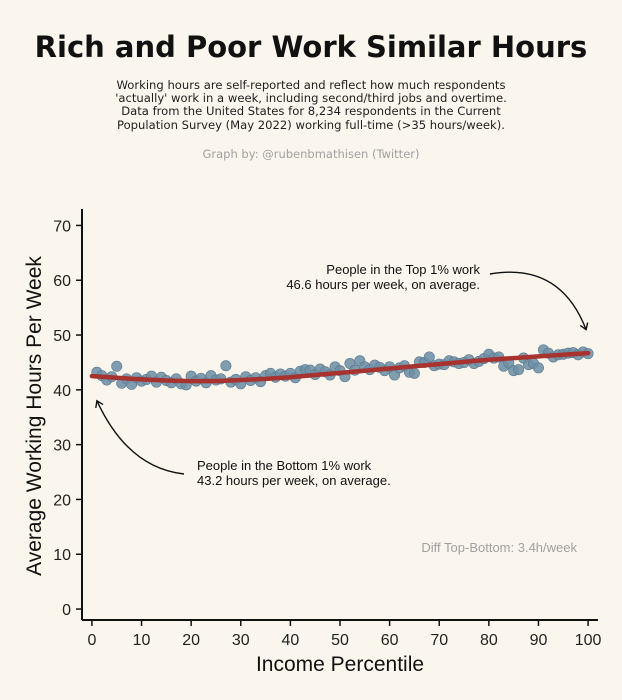  What do you see at coordinates (311, 47) in the screenshot?
I see `chart-title: Rich and Poor Work Similar Hours` at bounding box center [311, 47].